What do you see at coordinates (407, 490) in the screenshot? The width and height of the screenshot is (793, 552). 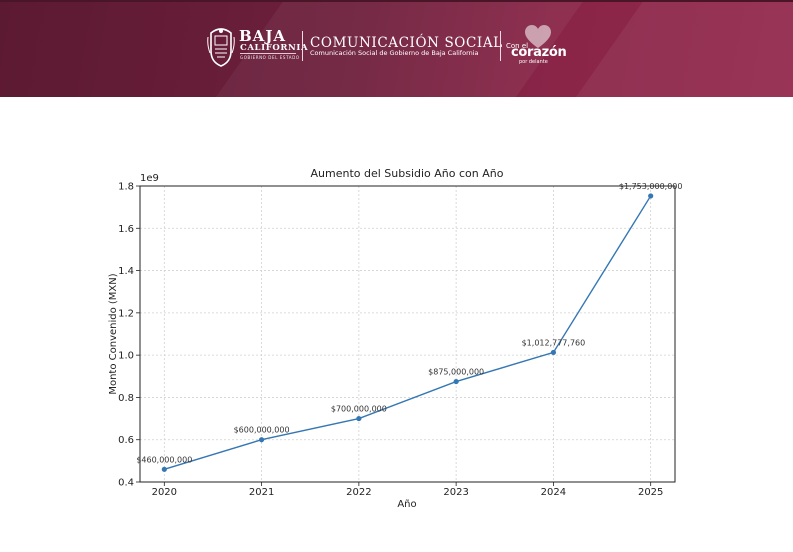 I see `x-axis: 2020 2021 2022 2023 2024 2025` at bounding box center [407, 490].